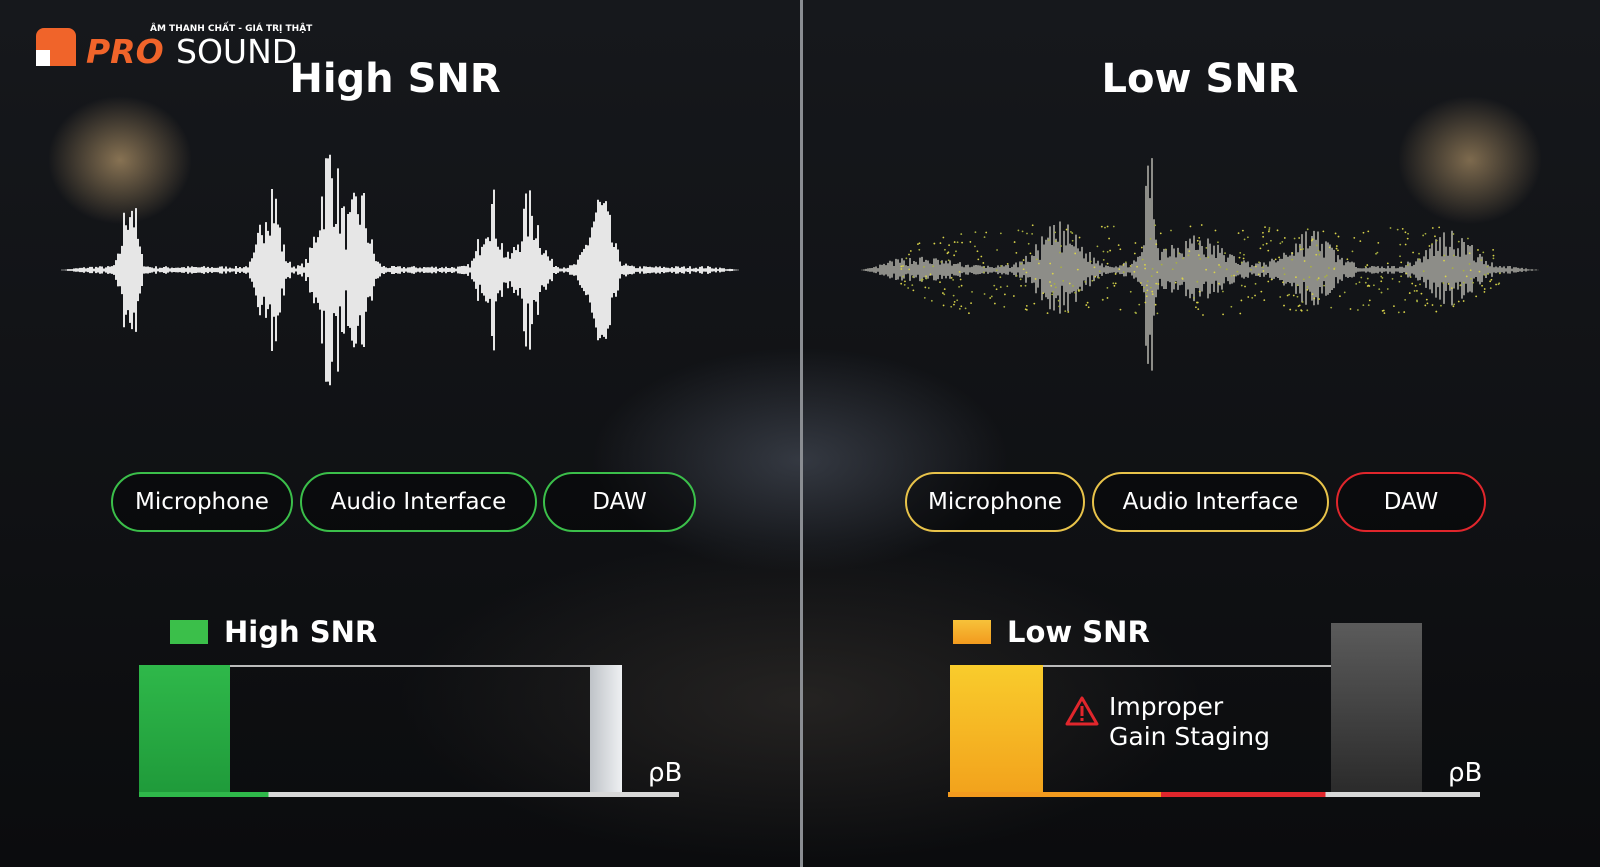 The width and height of the screenshot is (1600, 867). Describe the element at coordinates (301, 632) in the screenshot. I see `left-legend-label: High SNR` at that location.